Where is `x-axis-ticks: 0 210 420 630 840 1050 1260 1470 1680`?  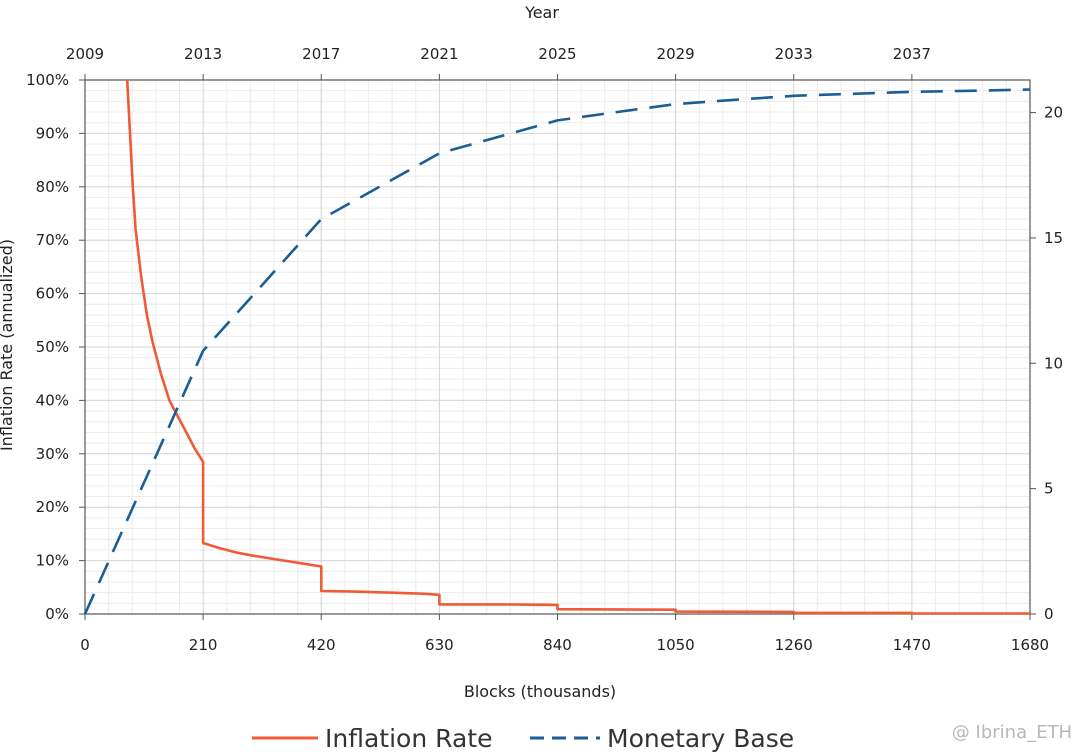 x-axis-ticks: 0 210 420 630 840 1050 1260 1470 1680 is located at coordinates (564, 634).